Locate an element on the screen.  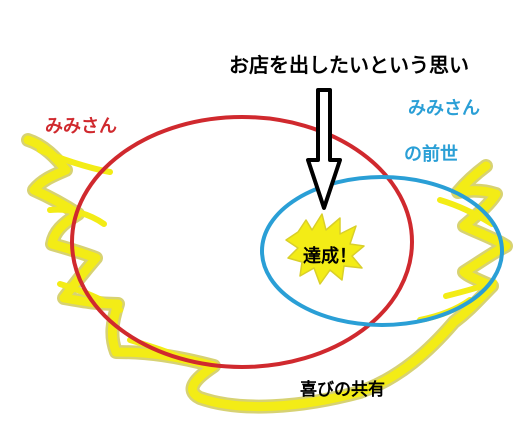
down-arrow-icon is located at coordinates (324, 149).